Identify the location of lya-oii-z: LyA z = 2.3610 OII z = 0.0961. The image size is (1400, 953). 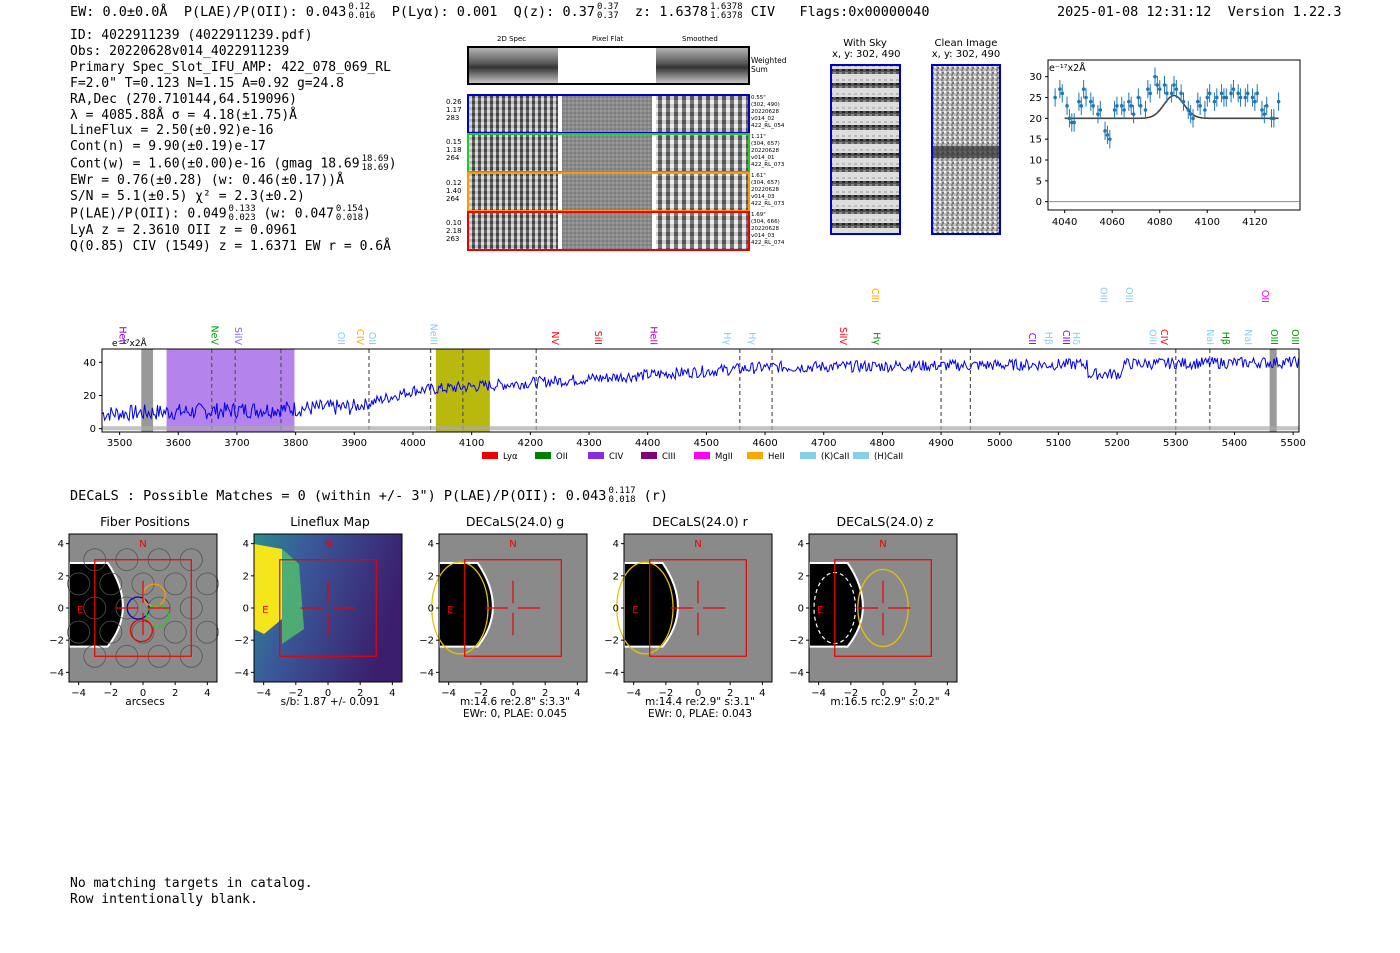
(183, 231).